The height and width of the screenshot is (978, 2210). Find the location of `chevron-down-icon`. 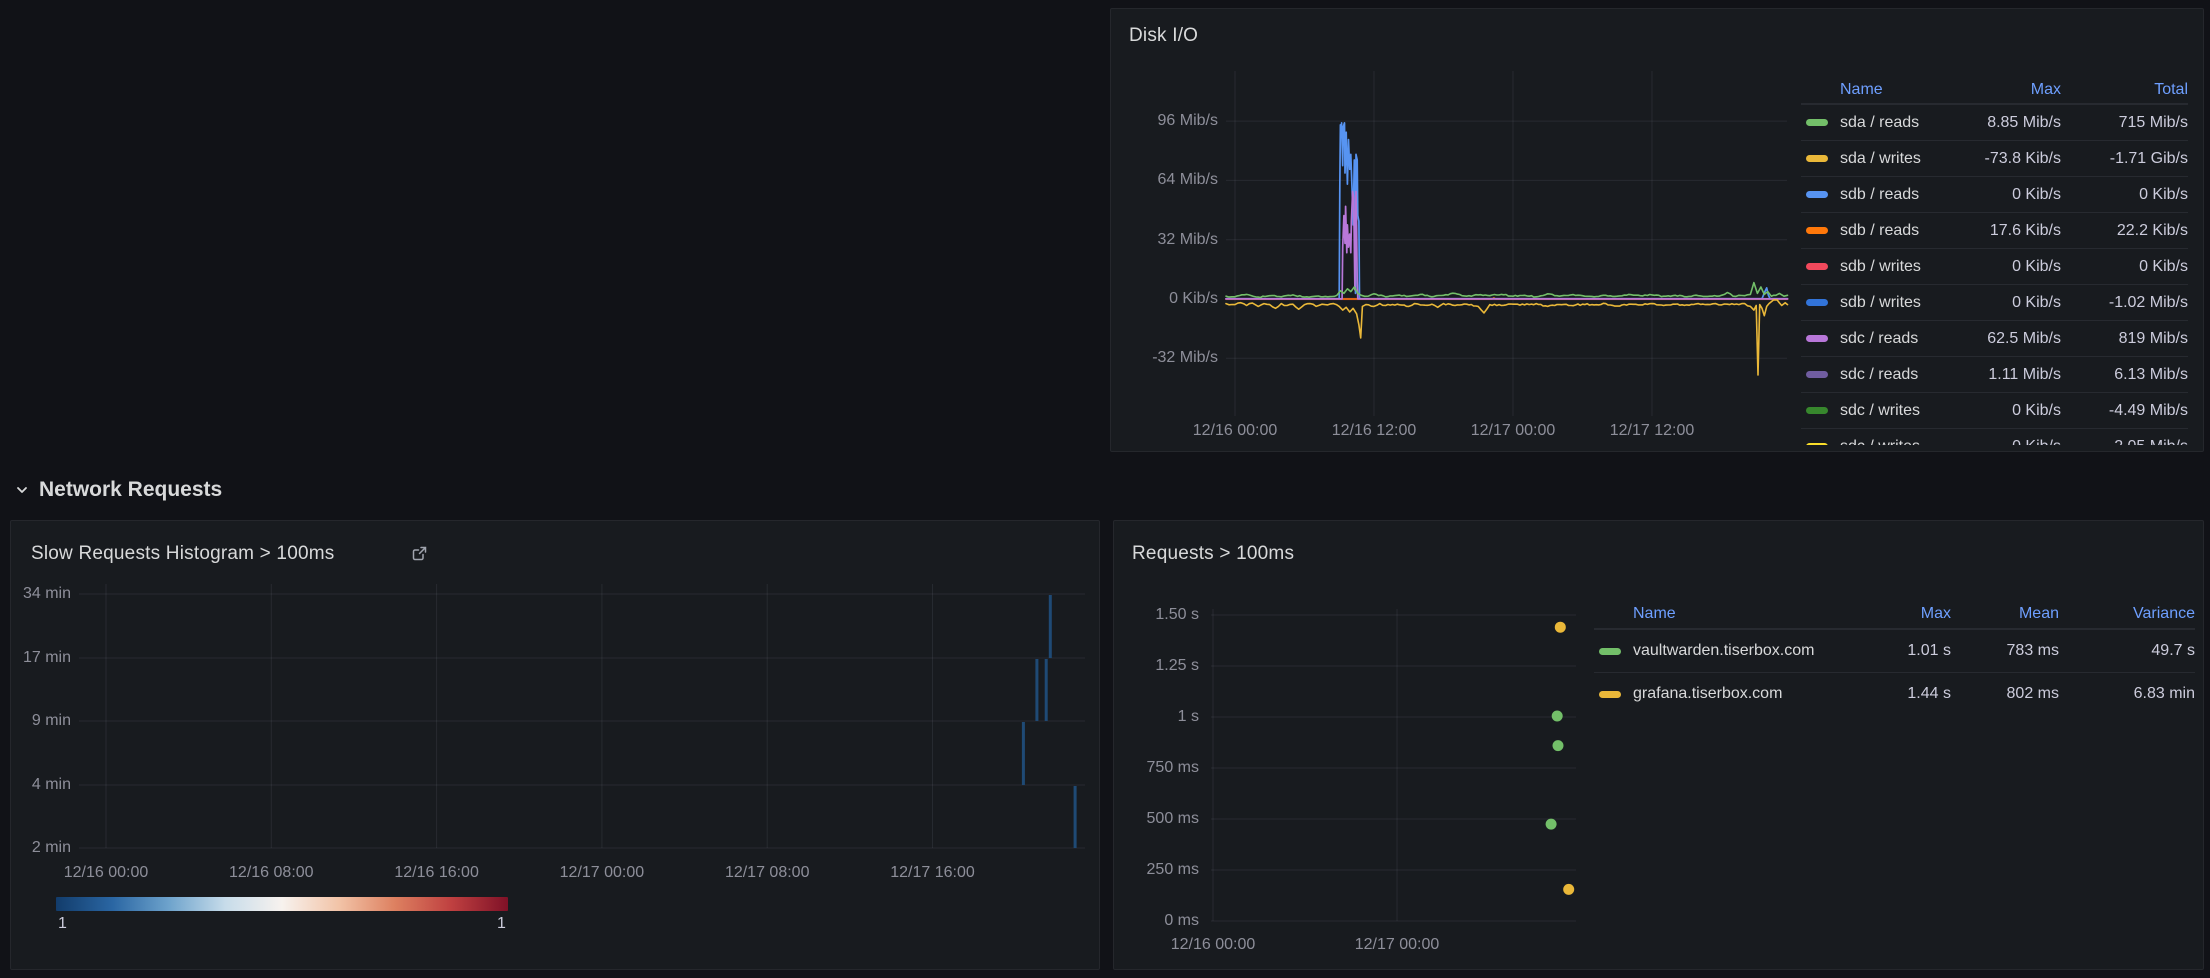

chevron-down-icon is located at coordinates (22, 490).